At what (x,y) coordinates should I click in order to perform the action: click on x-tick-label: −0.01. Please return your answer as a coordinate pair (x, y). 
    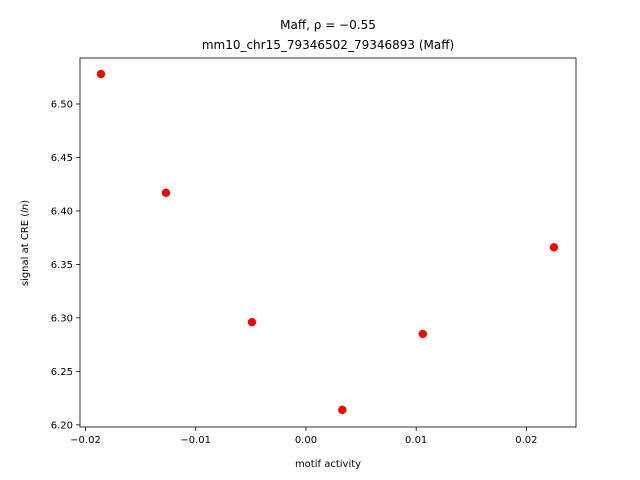
    Looking at the image, I should click on (195, 440).